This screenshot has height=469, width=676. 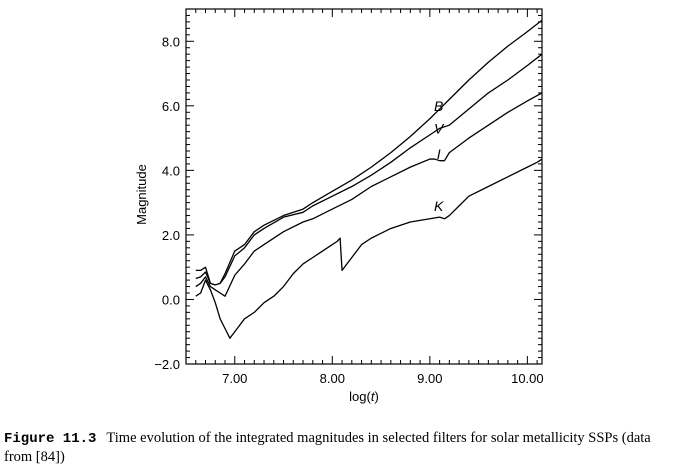 I want to click on x-tick-label: 8.00, so click(x=332, y=378).